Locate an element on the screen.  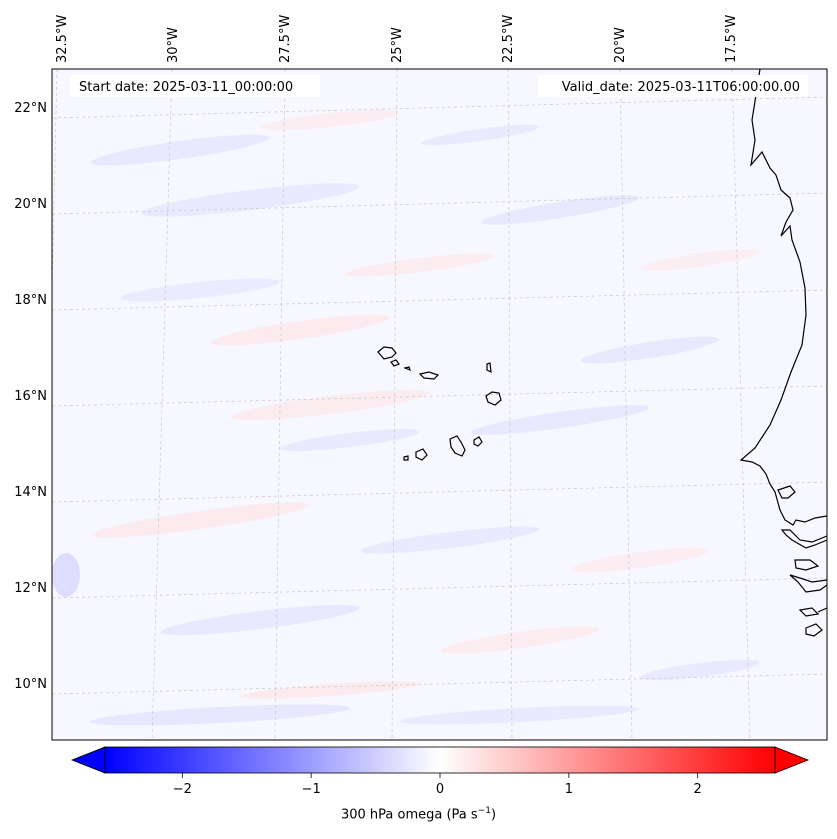
lon-label: 20°W is located at coordinates (620, 45).